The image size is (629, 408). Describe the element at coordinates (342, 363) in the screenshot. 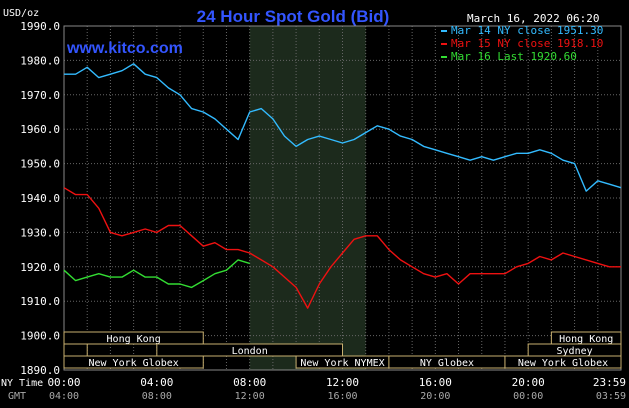

I see `session-label: New York NYMEX` at that location.